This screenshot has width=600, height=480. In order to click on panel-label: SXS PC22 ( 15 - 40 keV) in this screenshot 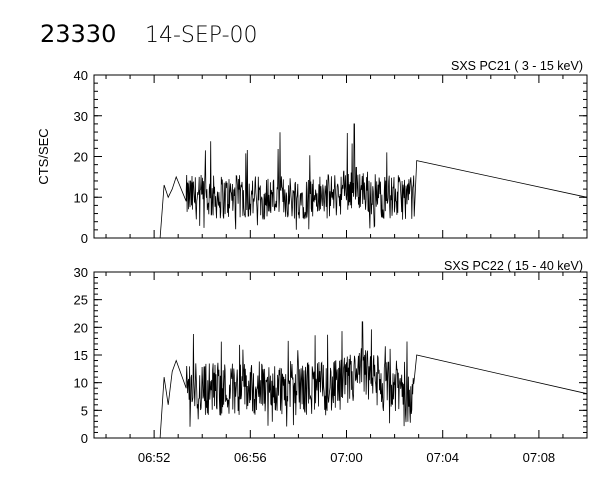, I will do `click(513, 266)`.